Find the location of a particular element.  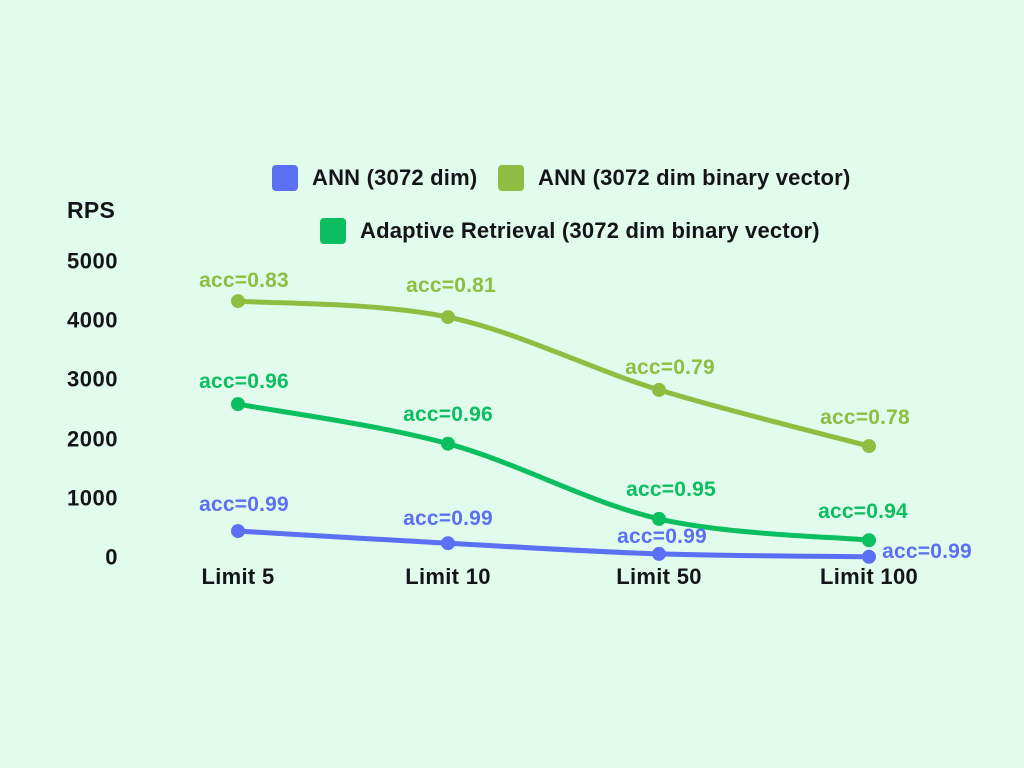

x-axis-label: Limit 10 is located at coordinates (448, 576).